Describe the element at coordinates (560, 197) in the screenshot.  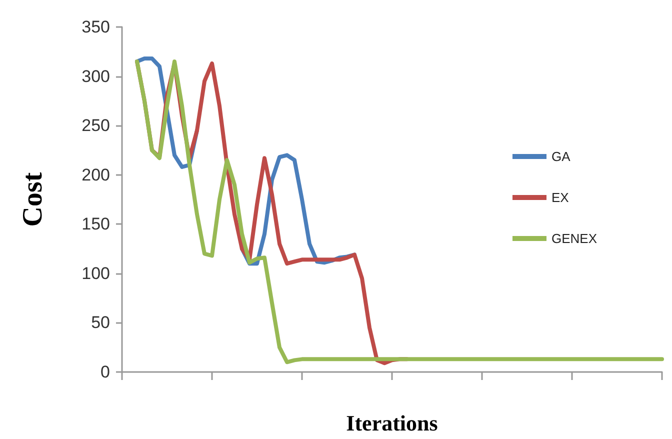
I see `legend-label: EX` at that location.